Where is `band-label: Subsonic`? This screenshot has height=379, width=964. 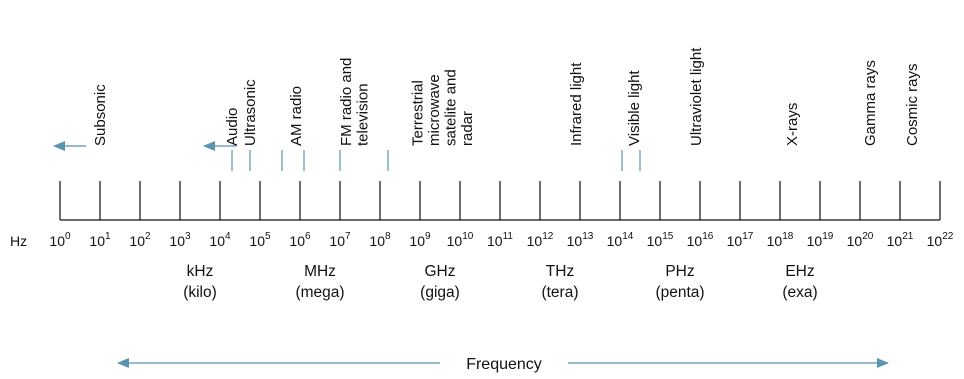
band-label: Subsonic is located at coordinates (100, 115).